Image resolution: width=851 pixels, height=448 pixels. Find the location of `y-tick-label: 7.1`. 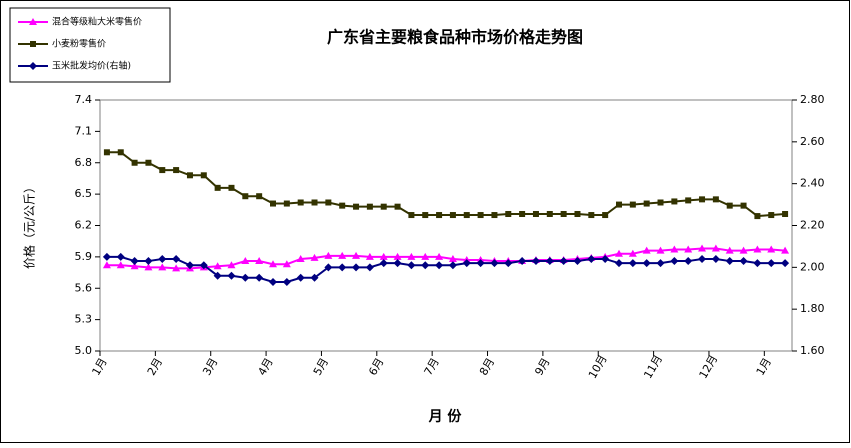

y-tick-label: 7.1 is located at coordinates (84, 130).